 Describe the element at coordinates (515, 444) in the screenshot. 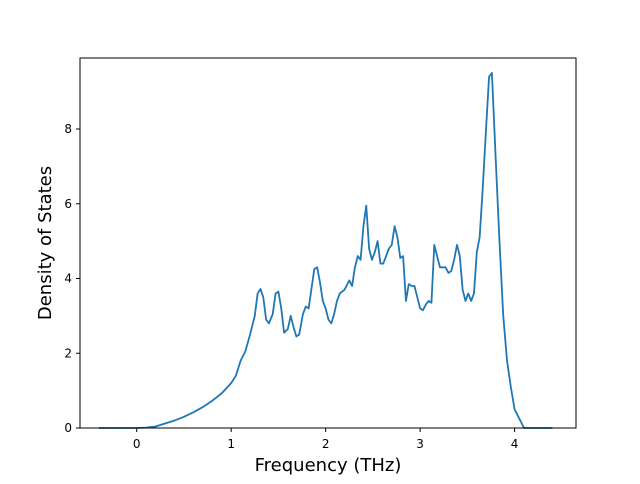

I see `x-tick-label: 4` at that location.